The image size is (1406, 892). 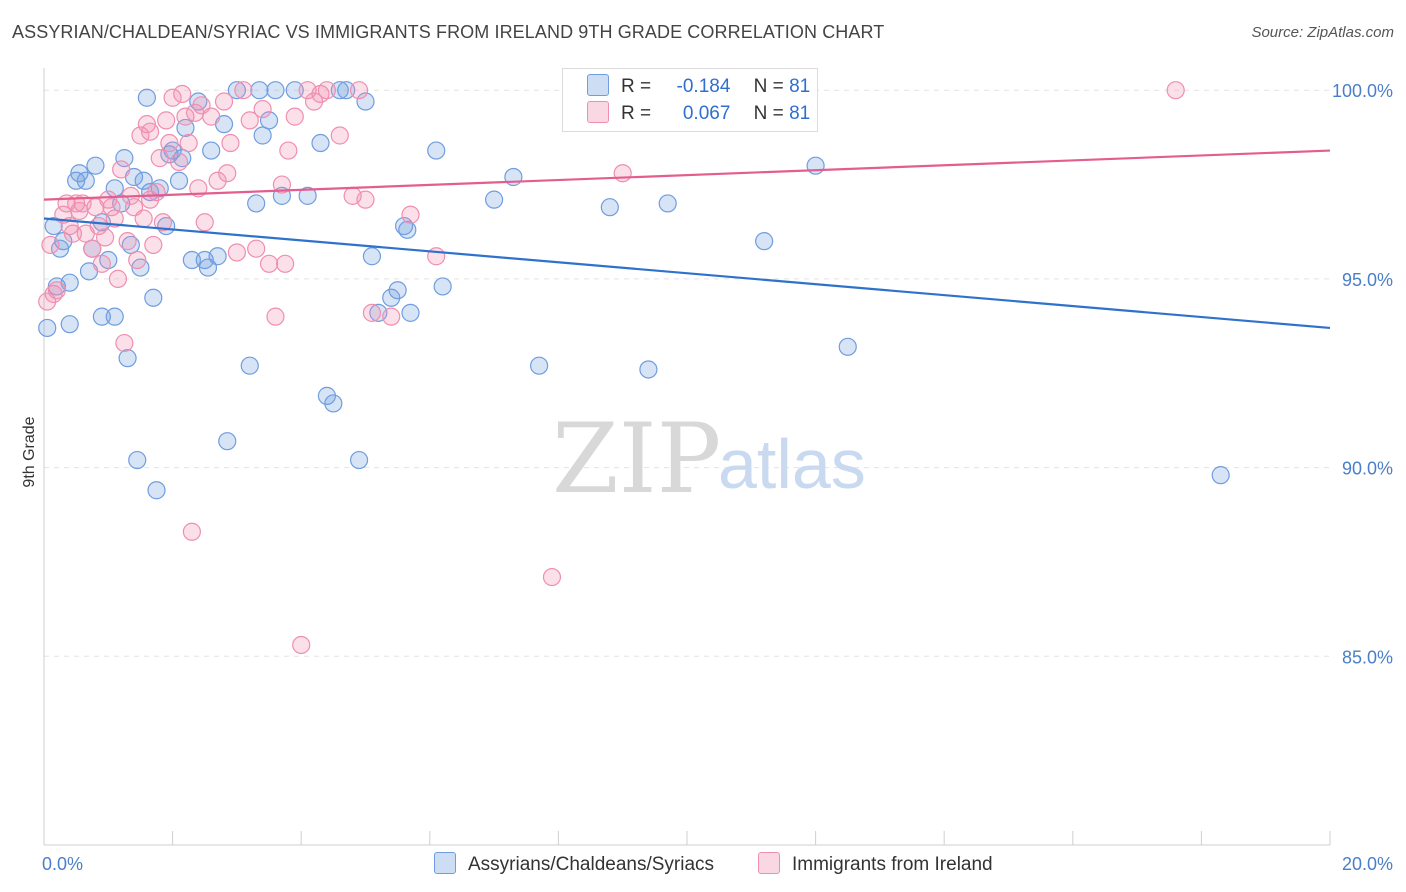 I want to click on watermark: ZIP atlas, so click(x=709, y=459).